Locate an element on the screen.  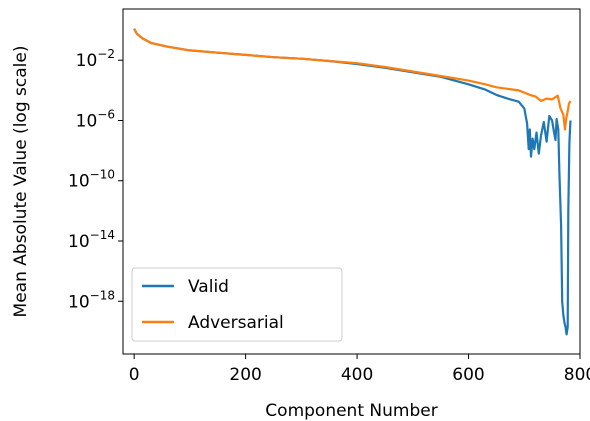
legend: Valid Adversarial is located at coordinates (237, 304).